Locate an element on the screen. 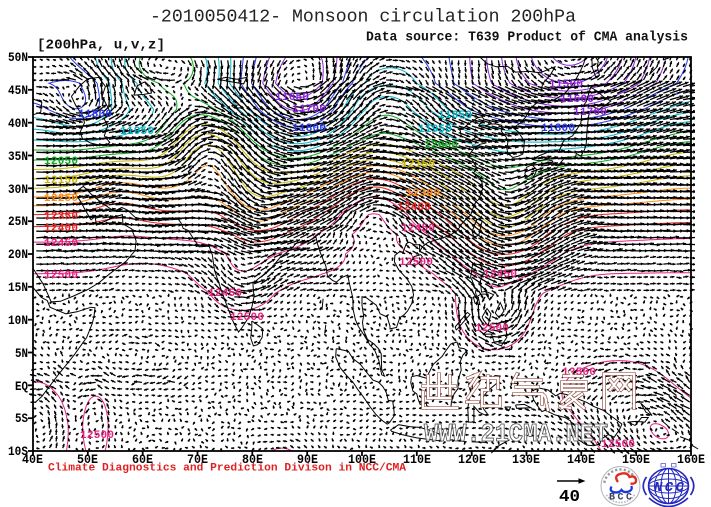  svg-text: 35N is located at coordinates (18, 156).